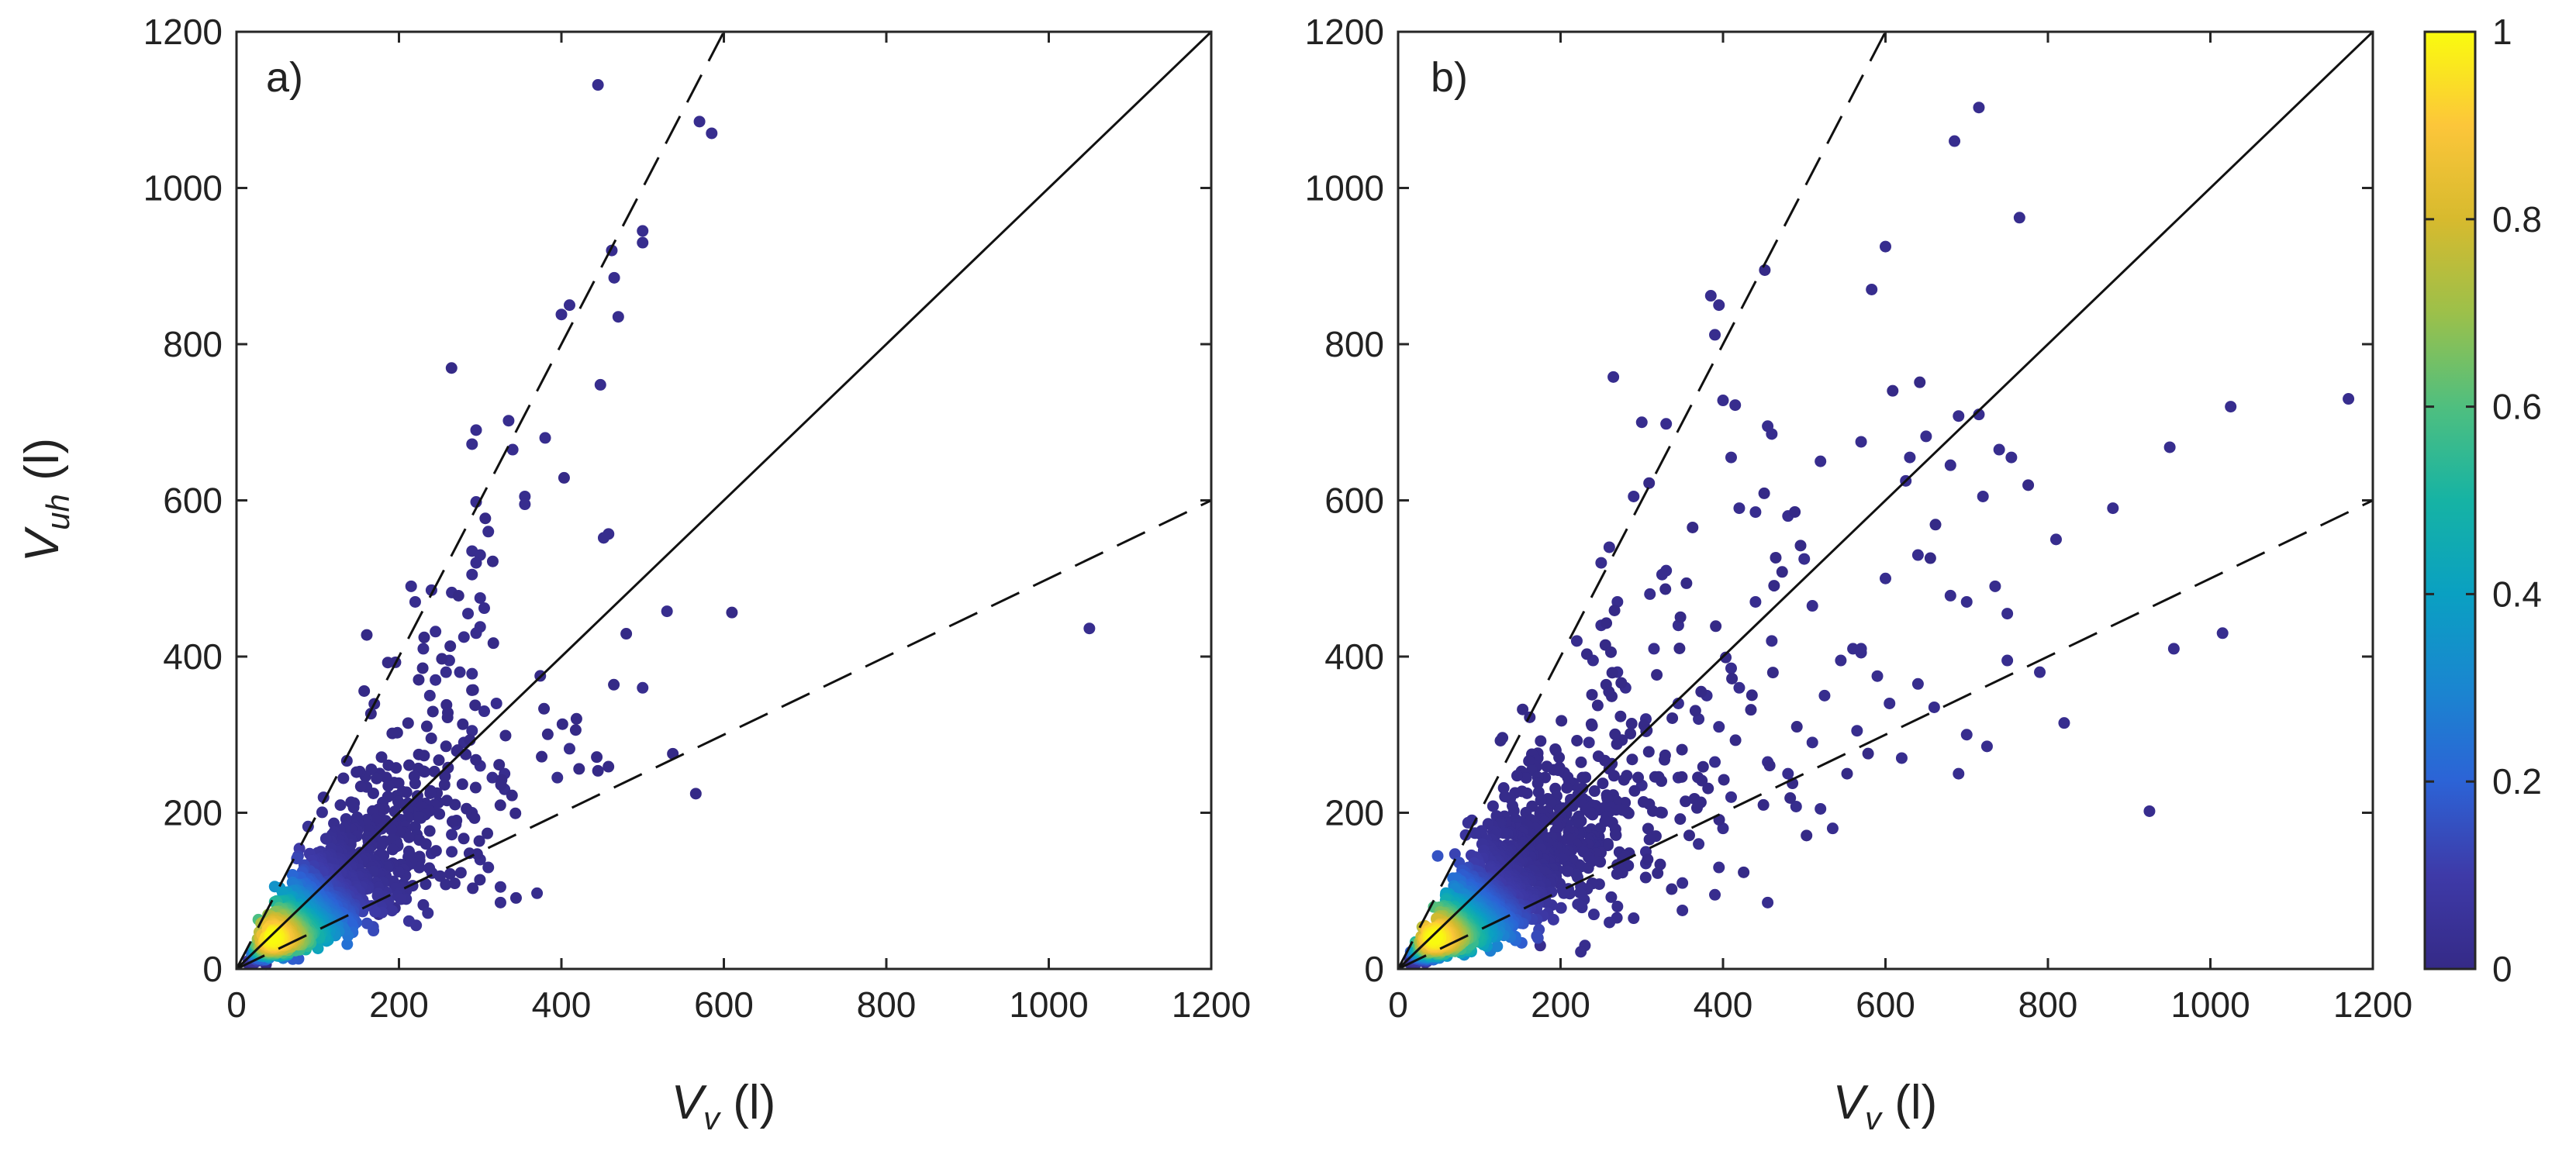  What do you see at coordinates (1211, 1005) in the screenshot?
I see `x-tick-label: 1200` at bounding box center [1211, 1005].